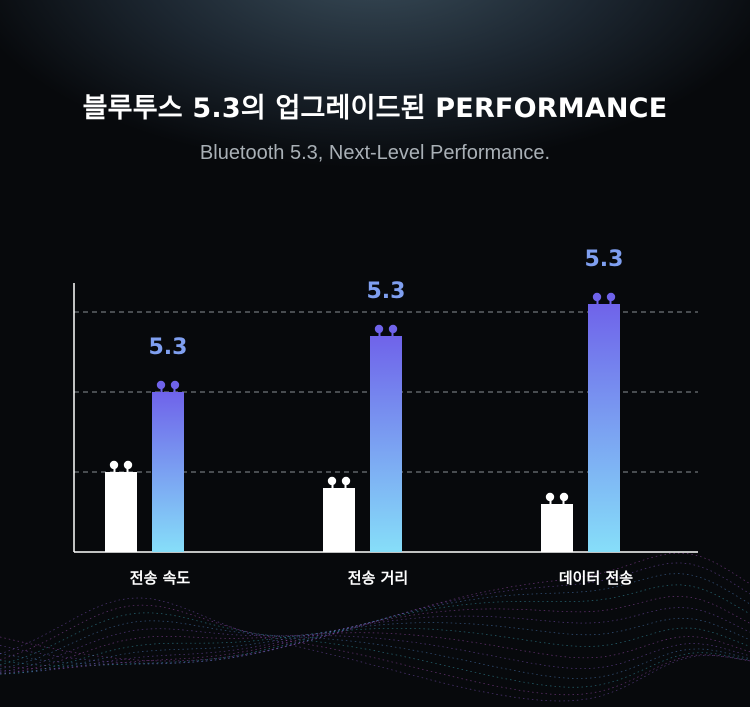  Describe the element at coordinates (160, 578) in the screenshot. I see `category-label: 전송 속도` at that location.